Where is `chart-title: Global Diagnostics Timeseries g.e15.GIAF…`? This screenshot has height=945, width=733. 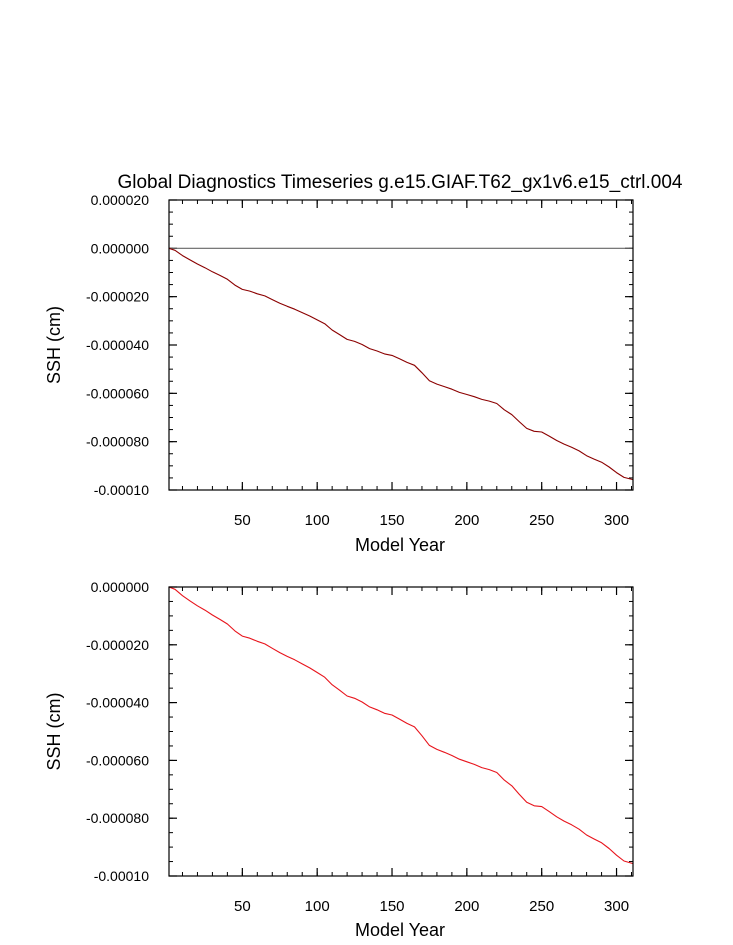 chart-title: Global Diagnostics Timeseries g.e15.GIAF… is located at coordinates (399, 182).